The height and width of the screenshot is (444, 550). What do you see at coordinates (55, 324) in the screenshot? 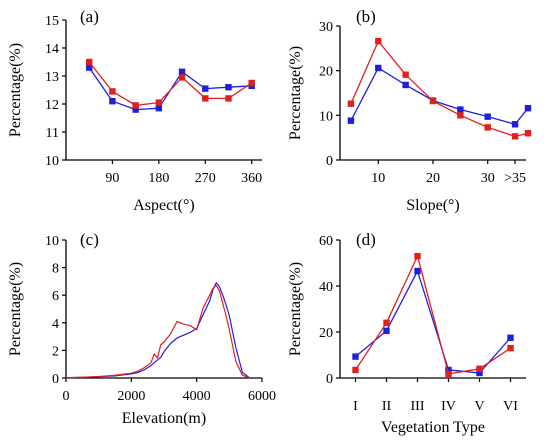
I see `y-tick-label: 4` at bounding box center [55, 324].